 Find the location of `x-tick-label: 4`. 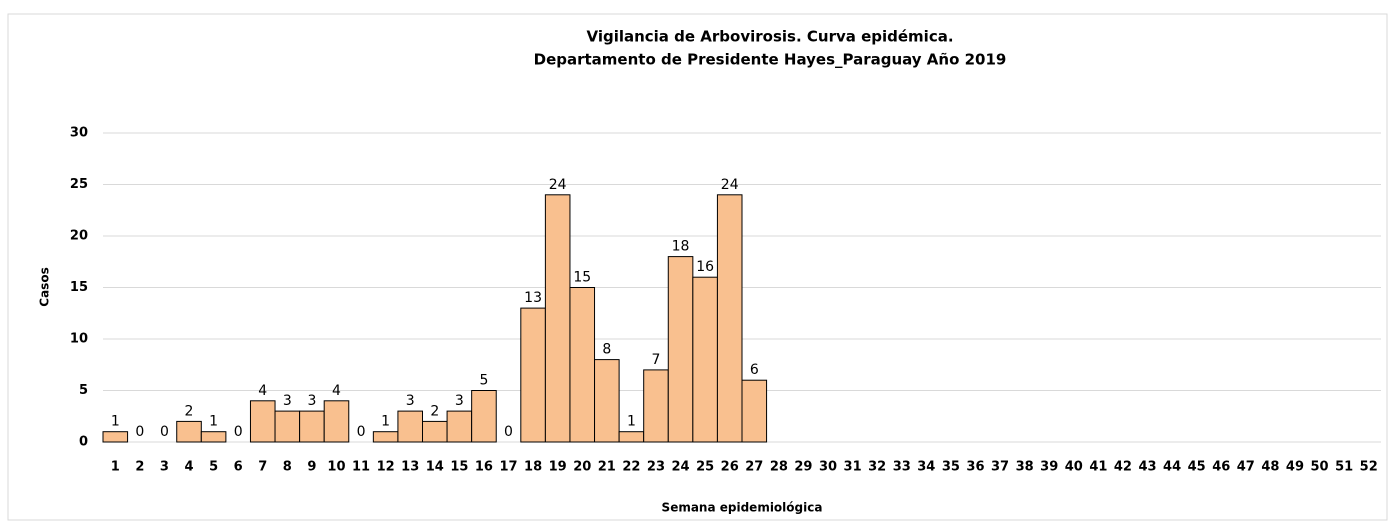

x-tick-label: 4 is located at coordinates (188, 467).